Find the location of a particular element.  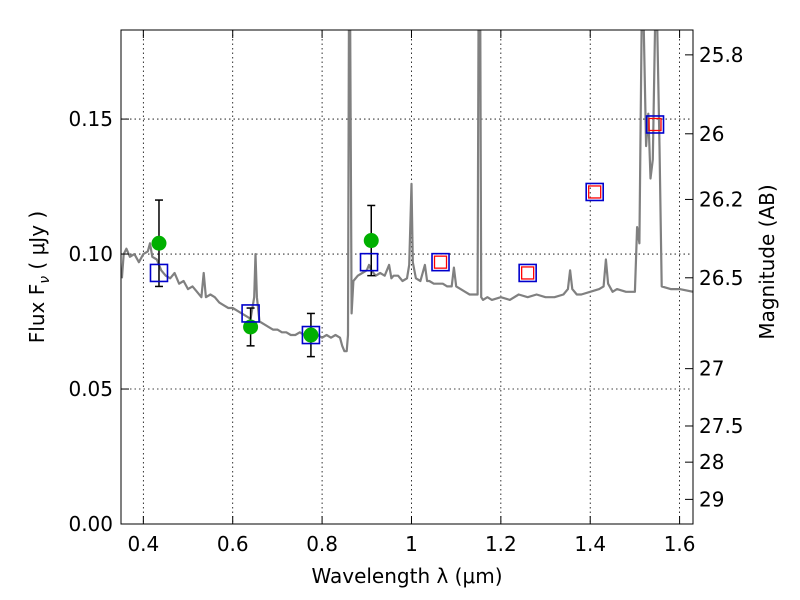

y-axis-label-main: Flux F is located at coordinates (37, 313).